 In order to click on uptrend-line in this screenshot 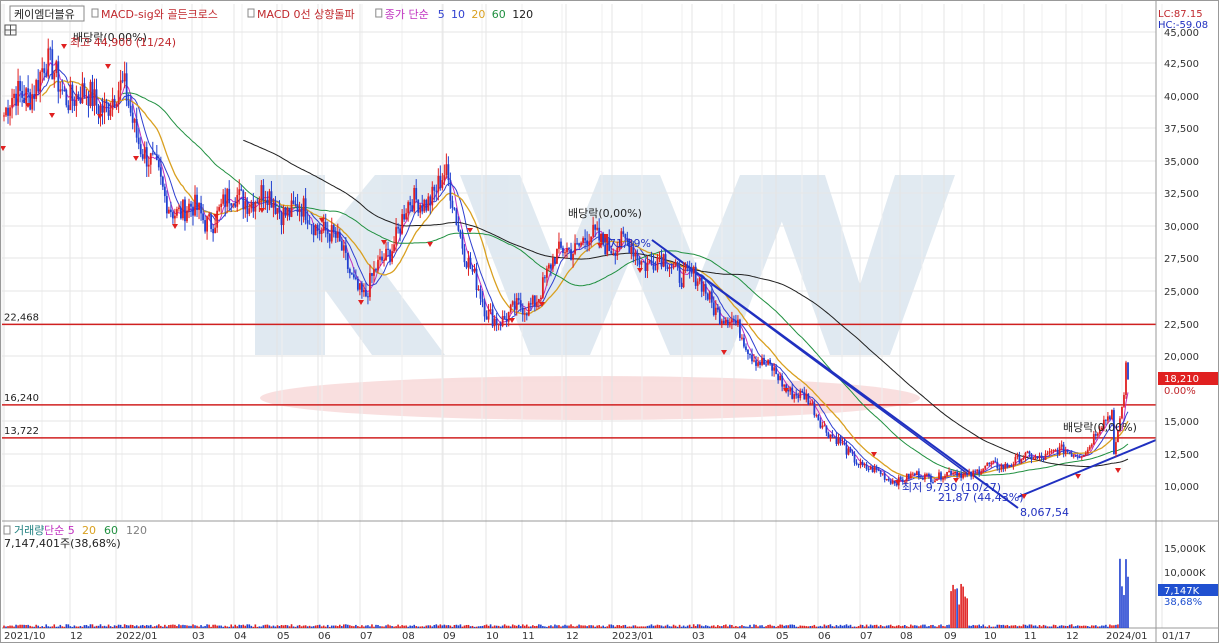, I will do `click(1087, 468)`.